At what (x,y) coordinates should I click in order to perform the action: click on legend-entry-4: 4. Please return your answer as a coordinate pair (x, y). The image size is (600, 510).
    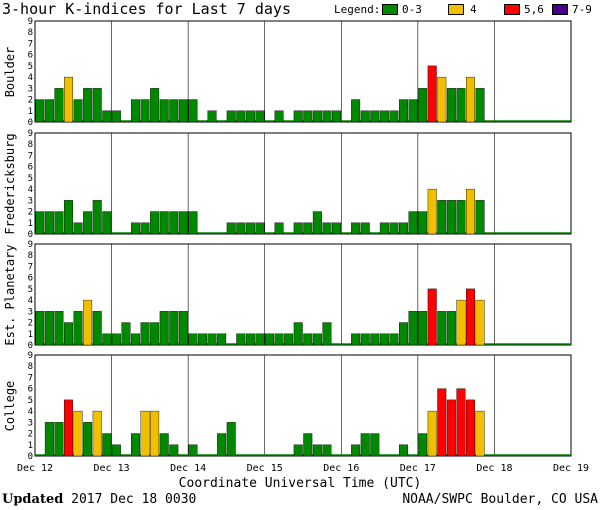
    Looking at the image, I should click on (473, 9).